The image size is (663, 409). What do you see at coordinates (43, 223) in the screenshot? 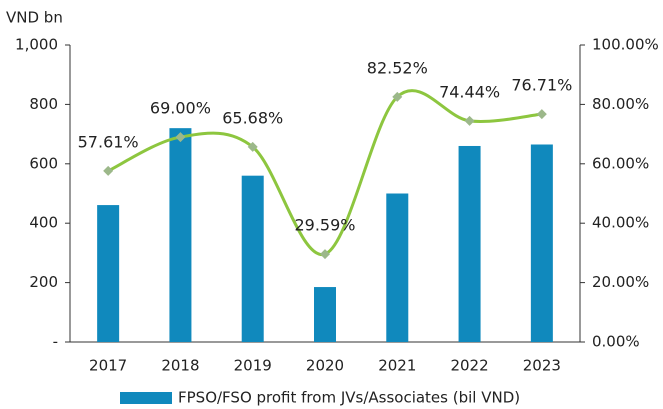
I see `y-tick-label: 400` at bounding box center [43, 223].